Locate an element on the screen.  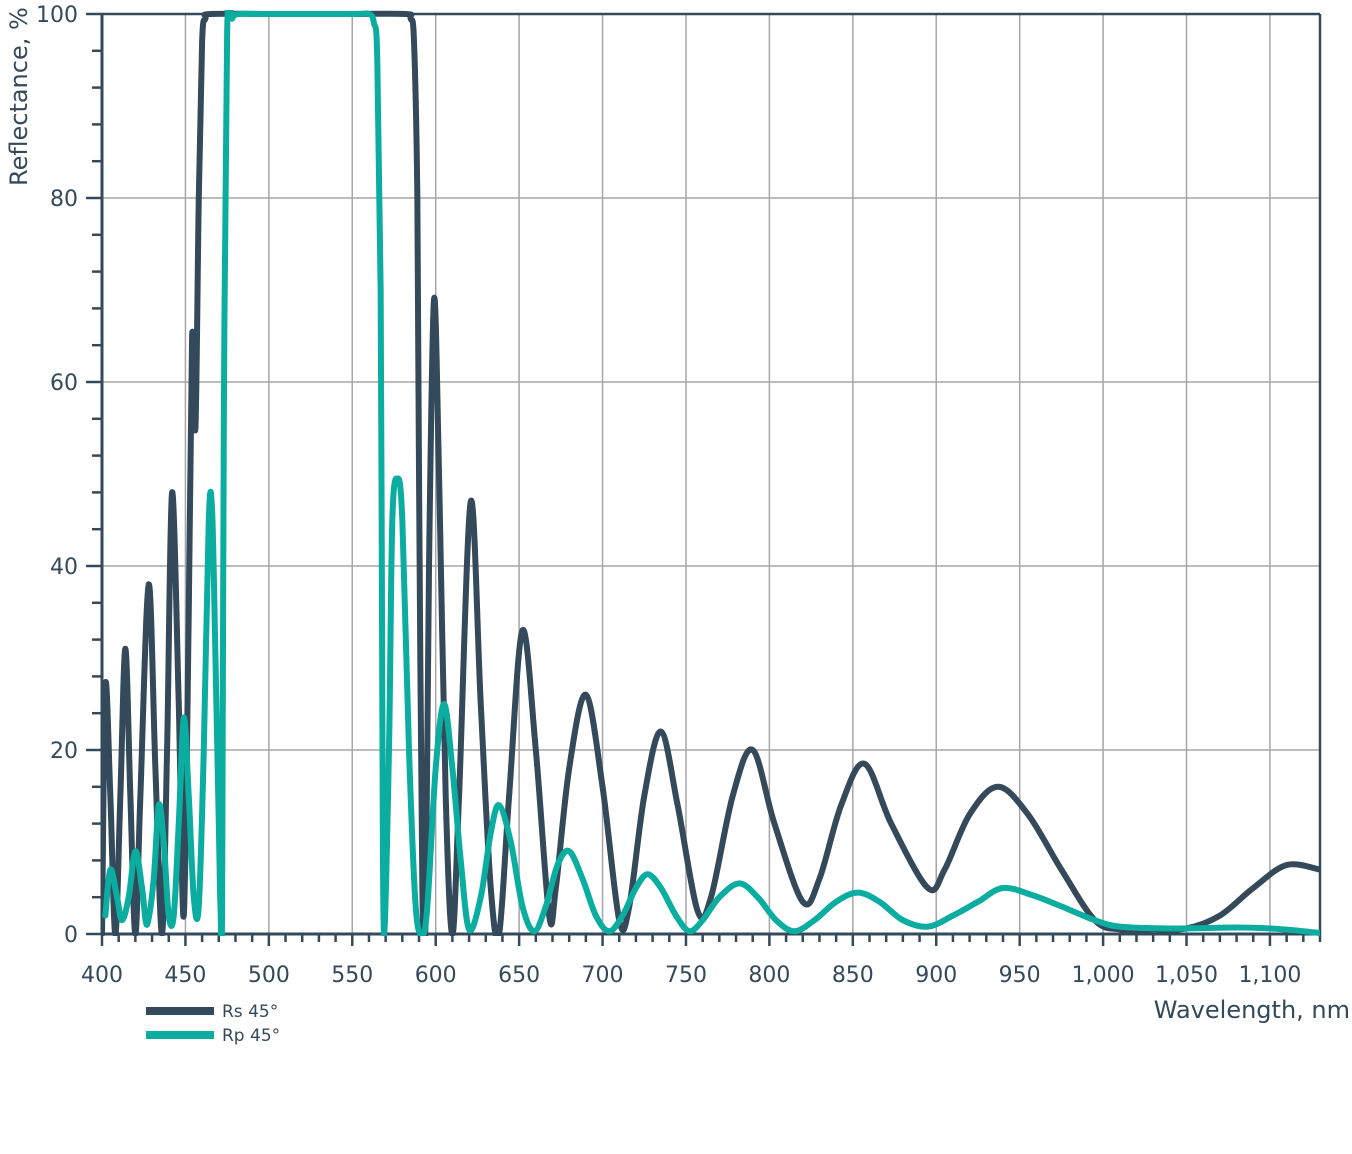
y-tick-label: 80 is located at coordinates (64, 199).